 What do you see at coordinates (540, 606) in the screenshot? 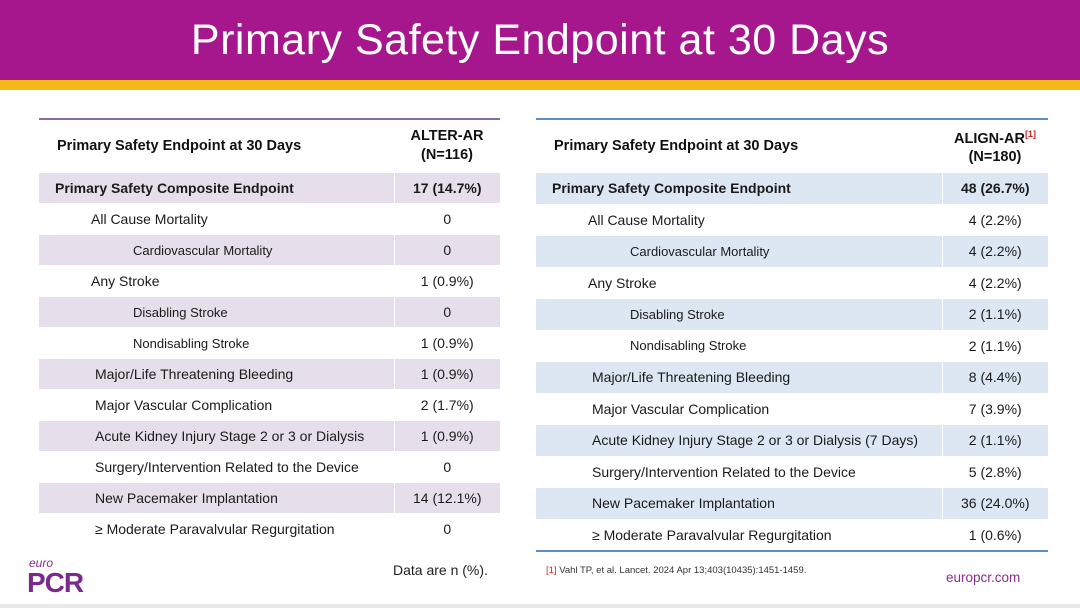
I see `bottom-rule` at bounding box center [540, 606].